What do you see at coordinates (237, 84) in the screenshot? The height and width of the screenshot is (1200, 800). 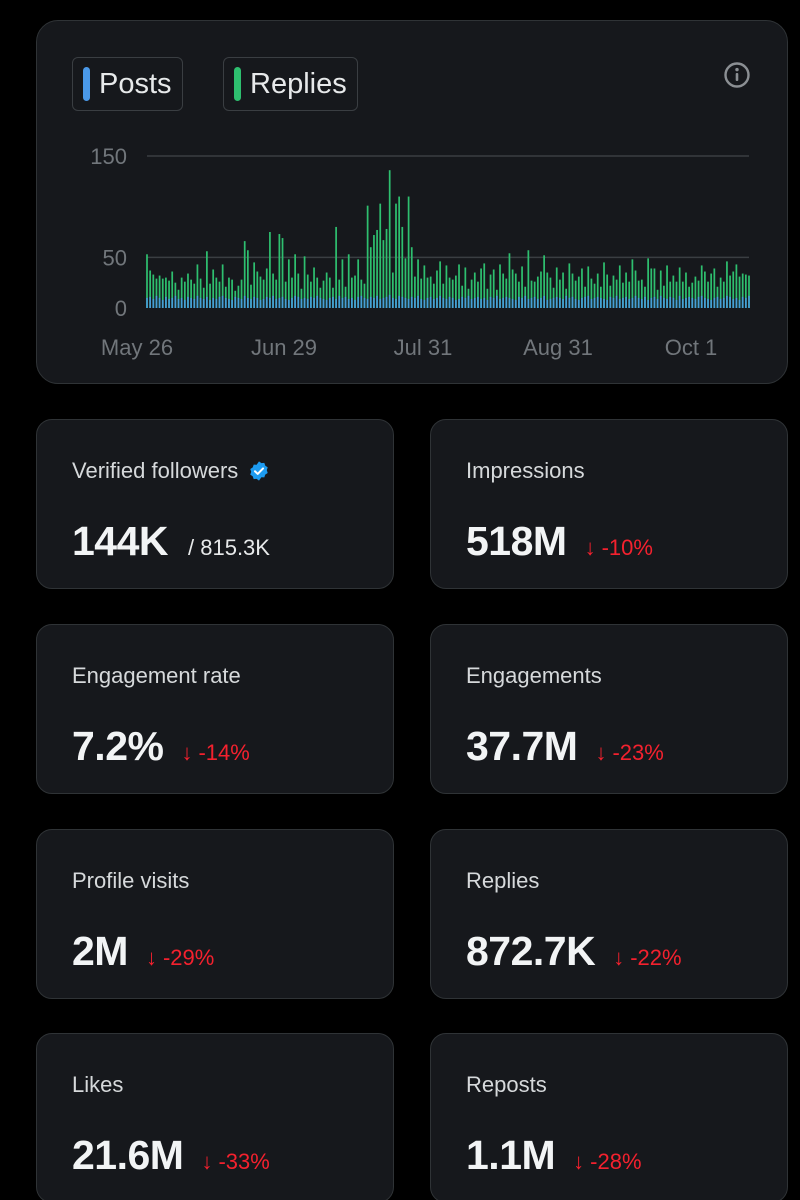 I see `replies-swatch` at bounding box center [237, 84].